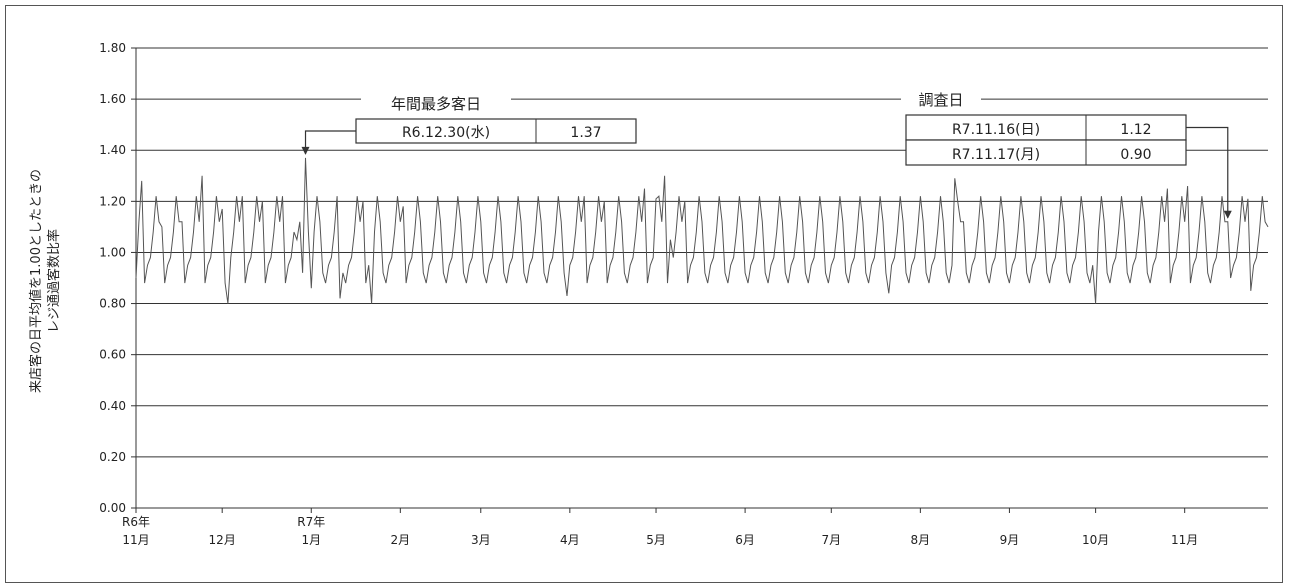 This screenshot has width=1290, height=586. Describe the element at coordinates (112, 406) in the screenshot. I see `y-tick-label: 0.40` at that location.